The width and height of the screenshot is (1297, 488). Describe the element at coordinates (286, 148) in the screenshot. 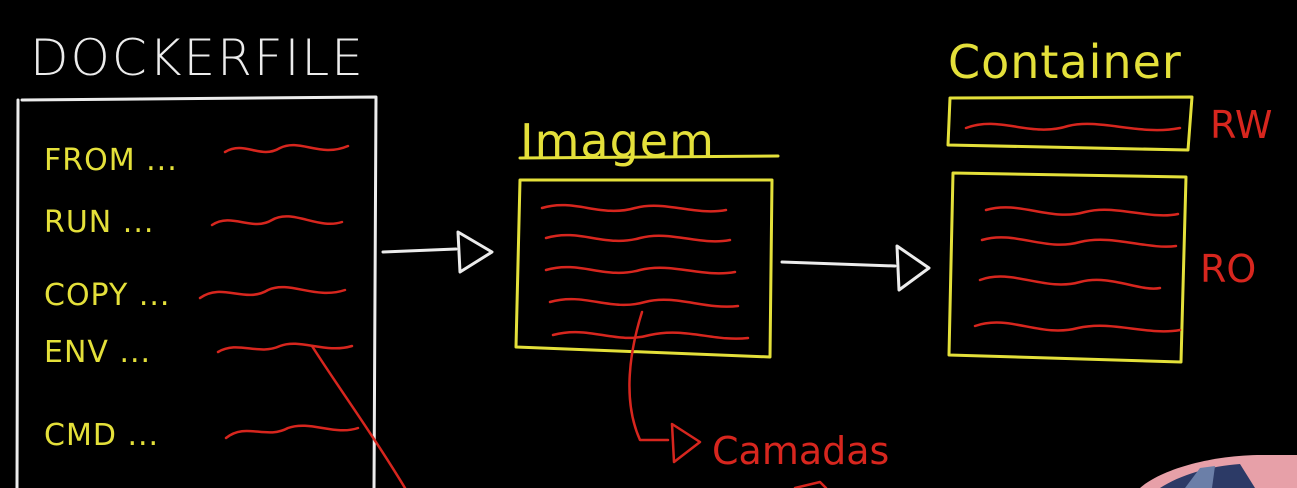

I see `squiggle-from` at that location.